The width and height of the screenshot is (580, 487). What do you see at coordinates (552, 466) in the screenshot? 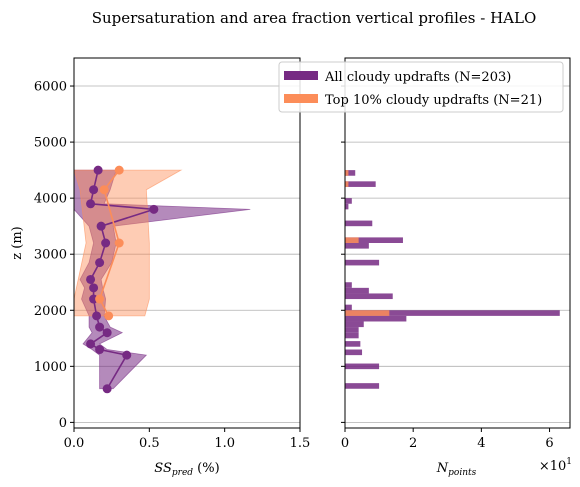
I see `offset-base: ×10` at bounding box center [552, 466].